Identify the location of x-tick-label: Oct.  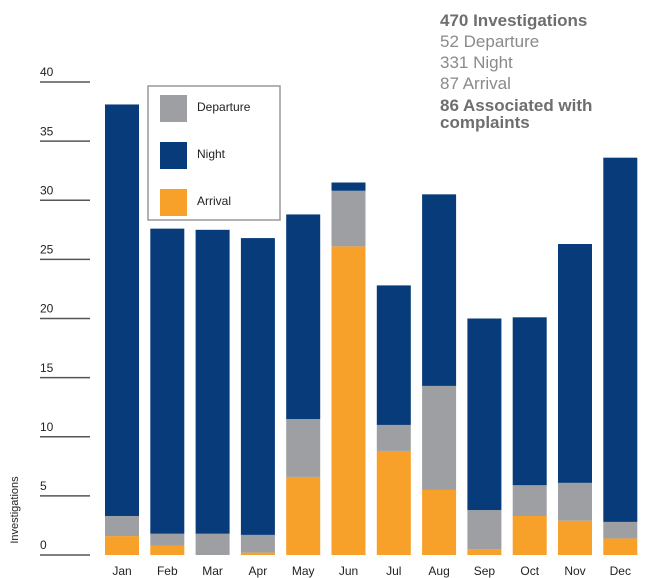
(529, 571).